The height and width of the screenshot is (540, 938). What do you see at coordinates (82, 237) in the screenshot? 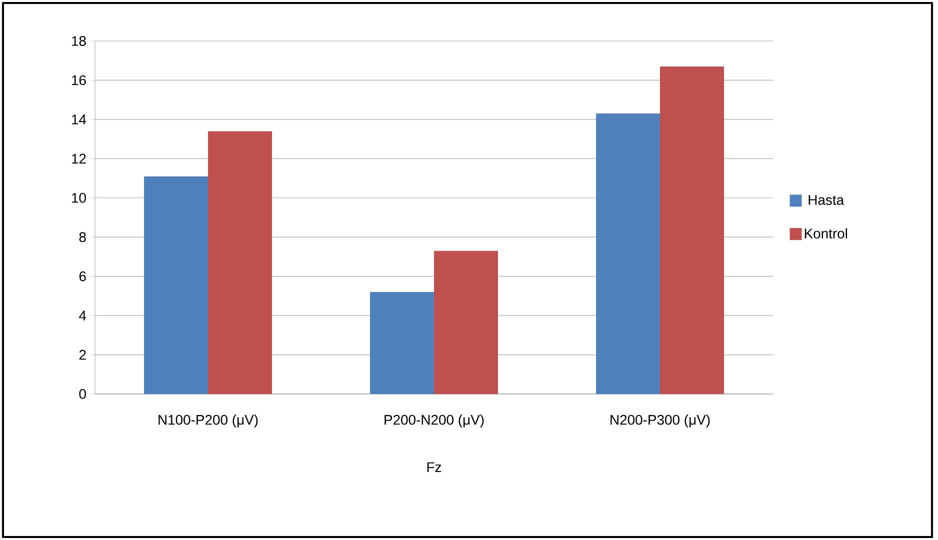
I see `y-tick-label: 8` at bounding box center [82, 237].